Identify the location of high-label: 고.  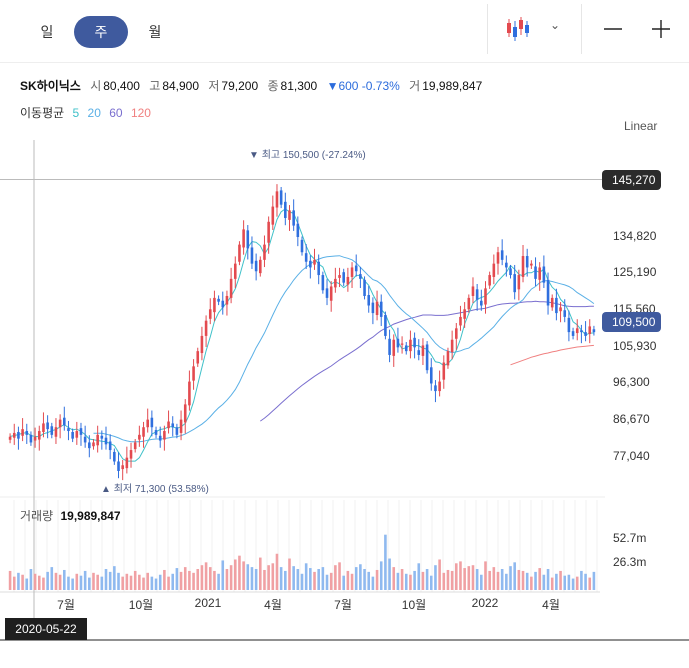
(155, 86).